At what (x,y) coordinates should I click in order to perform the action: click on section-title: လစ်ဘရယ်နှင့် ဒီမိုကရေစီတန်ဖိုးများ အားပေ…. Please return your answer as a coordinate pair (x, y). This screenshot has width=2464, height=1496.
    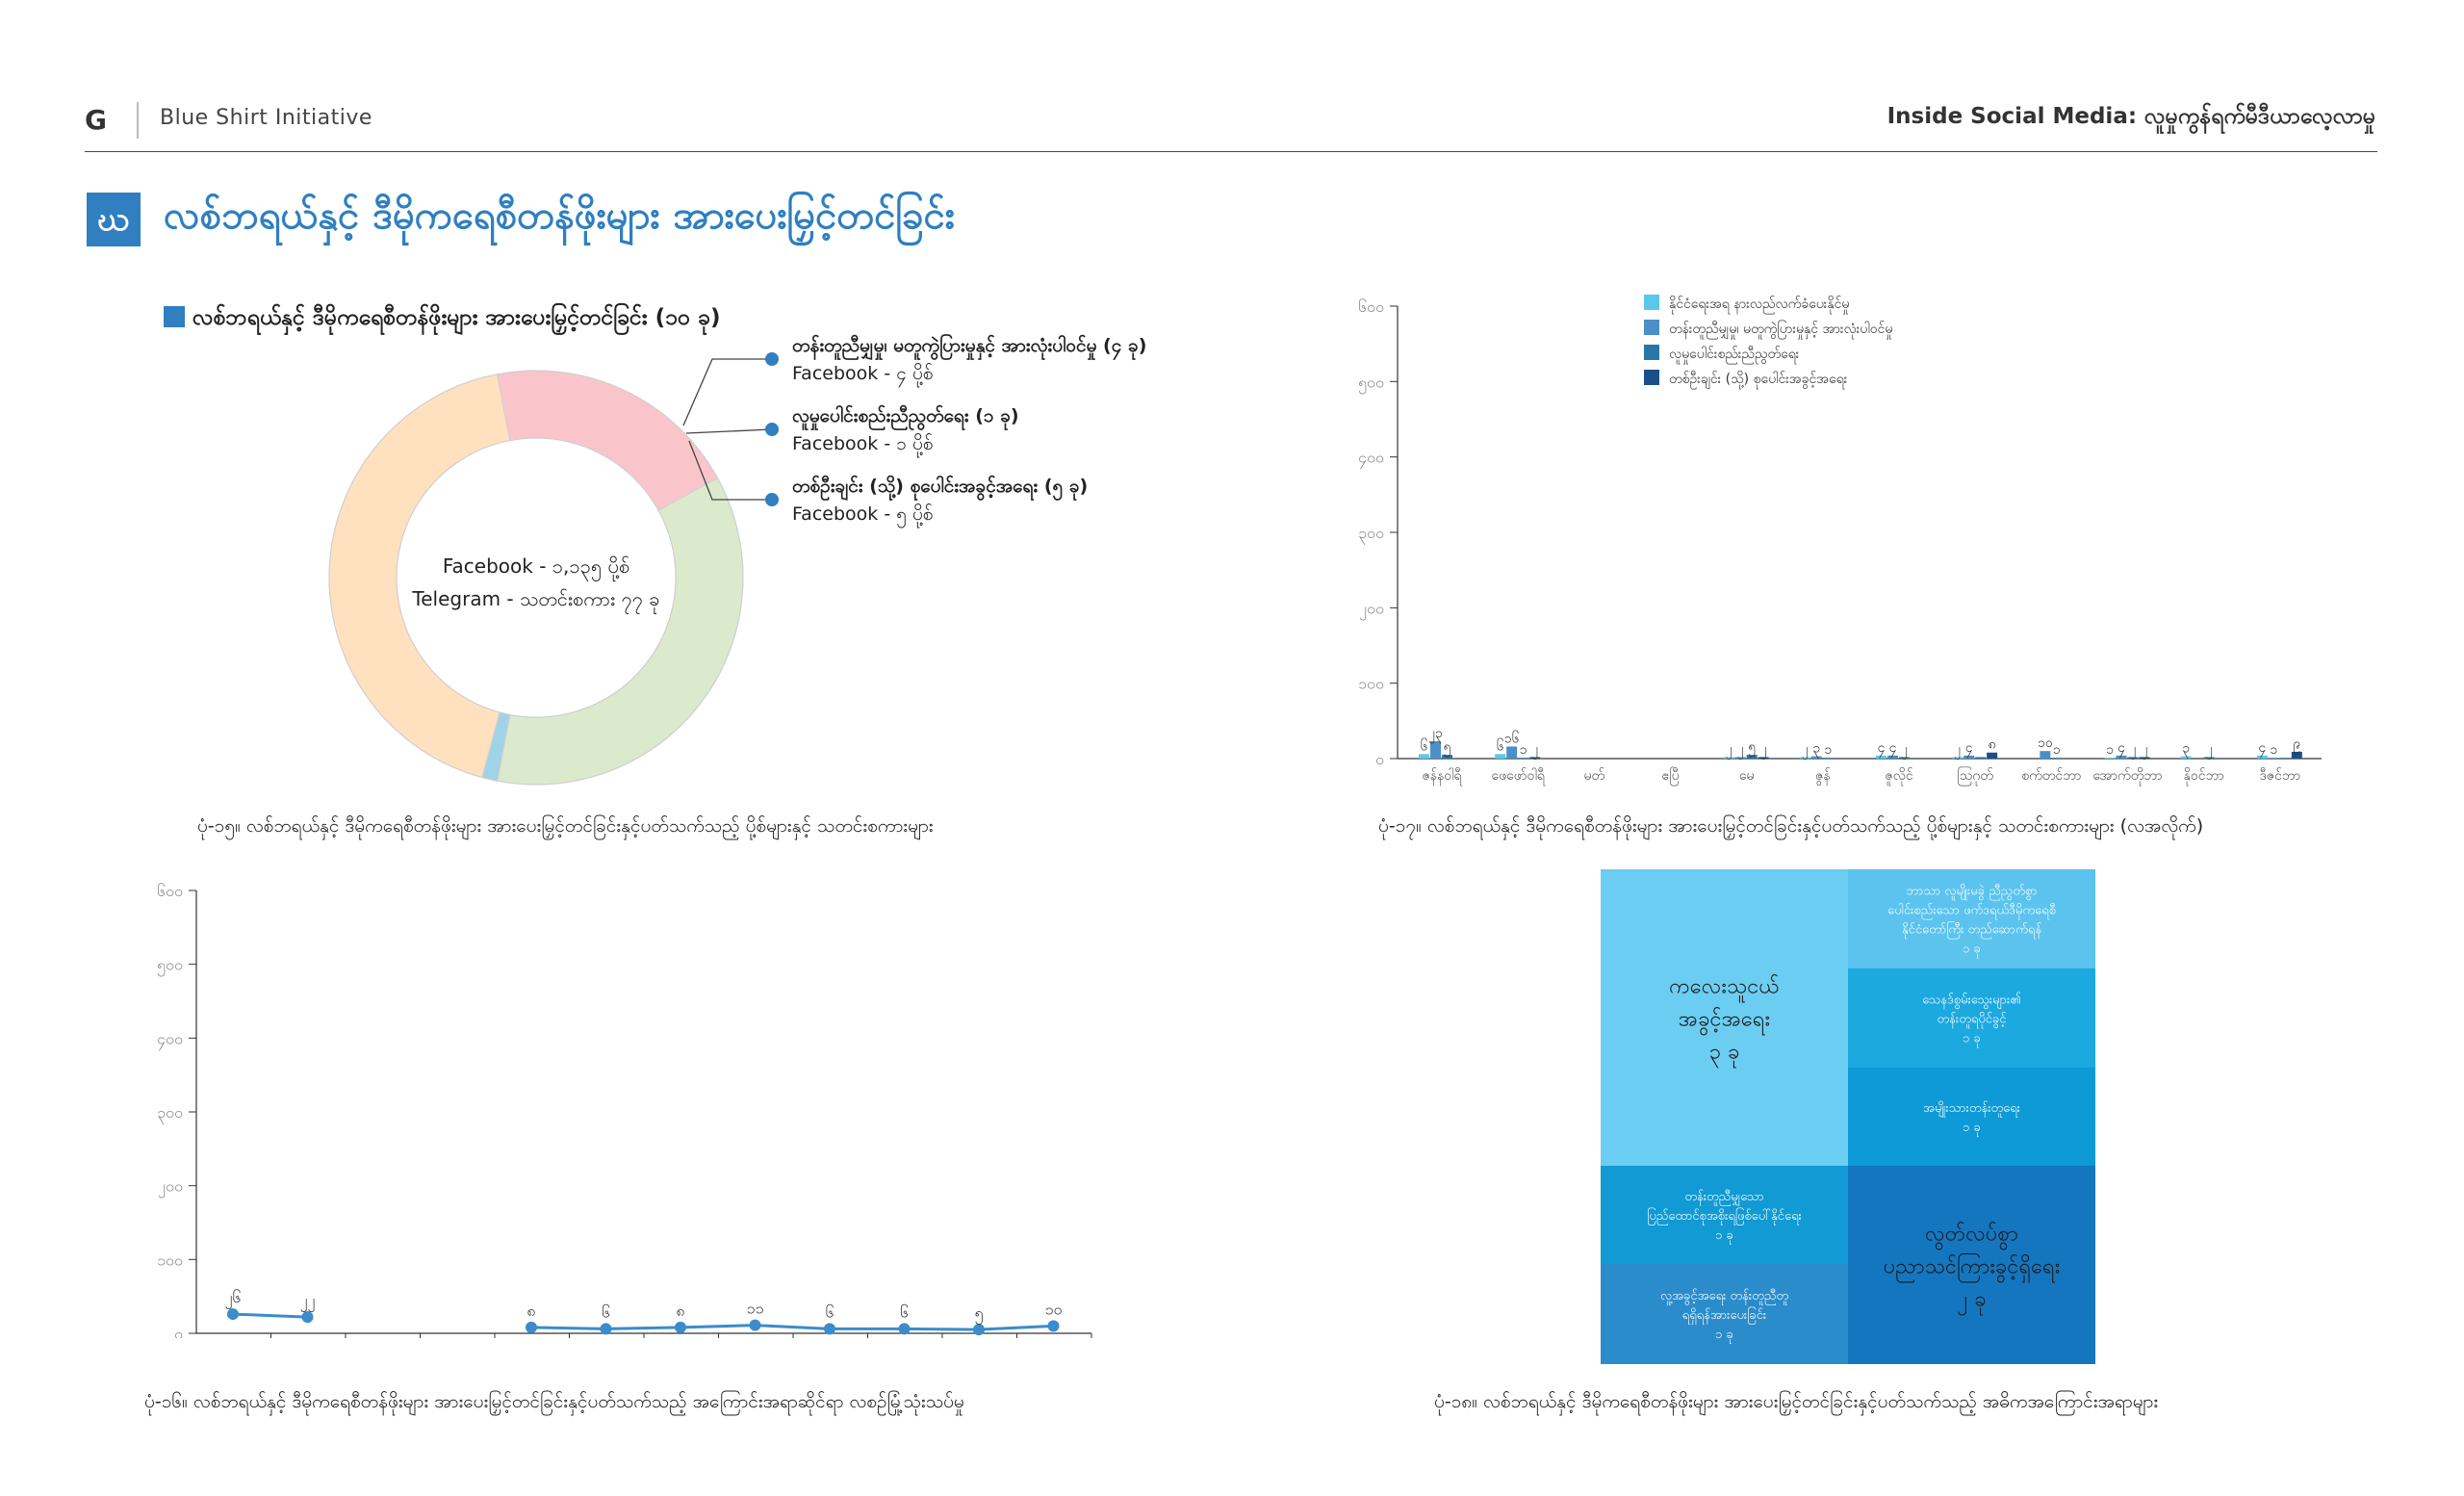
    Looking at the image, I should click on (559, 216).